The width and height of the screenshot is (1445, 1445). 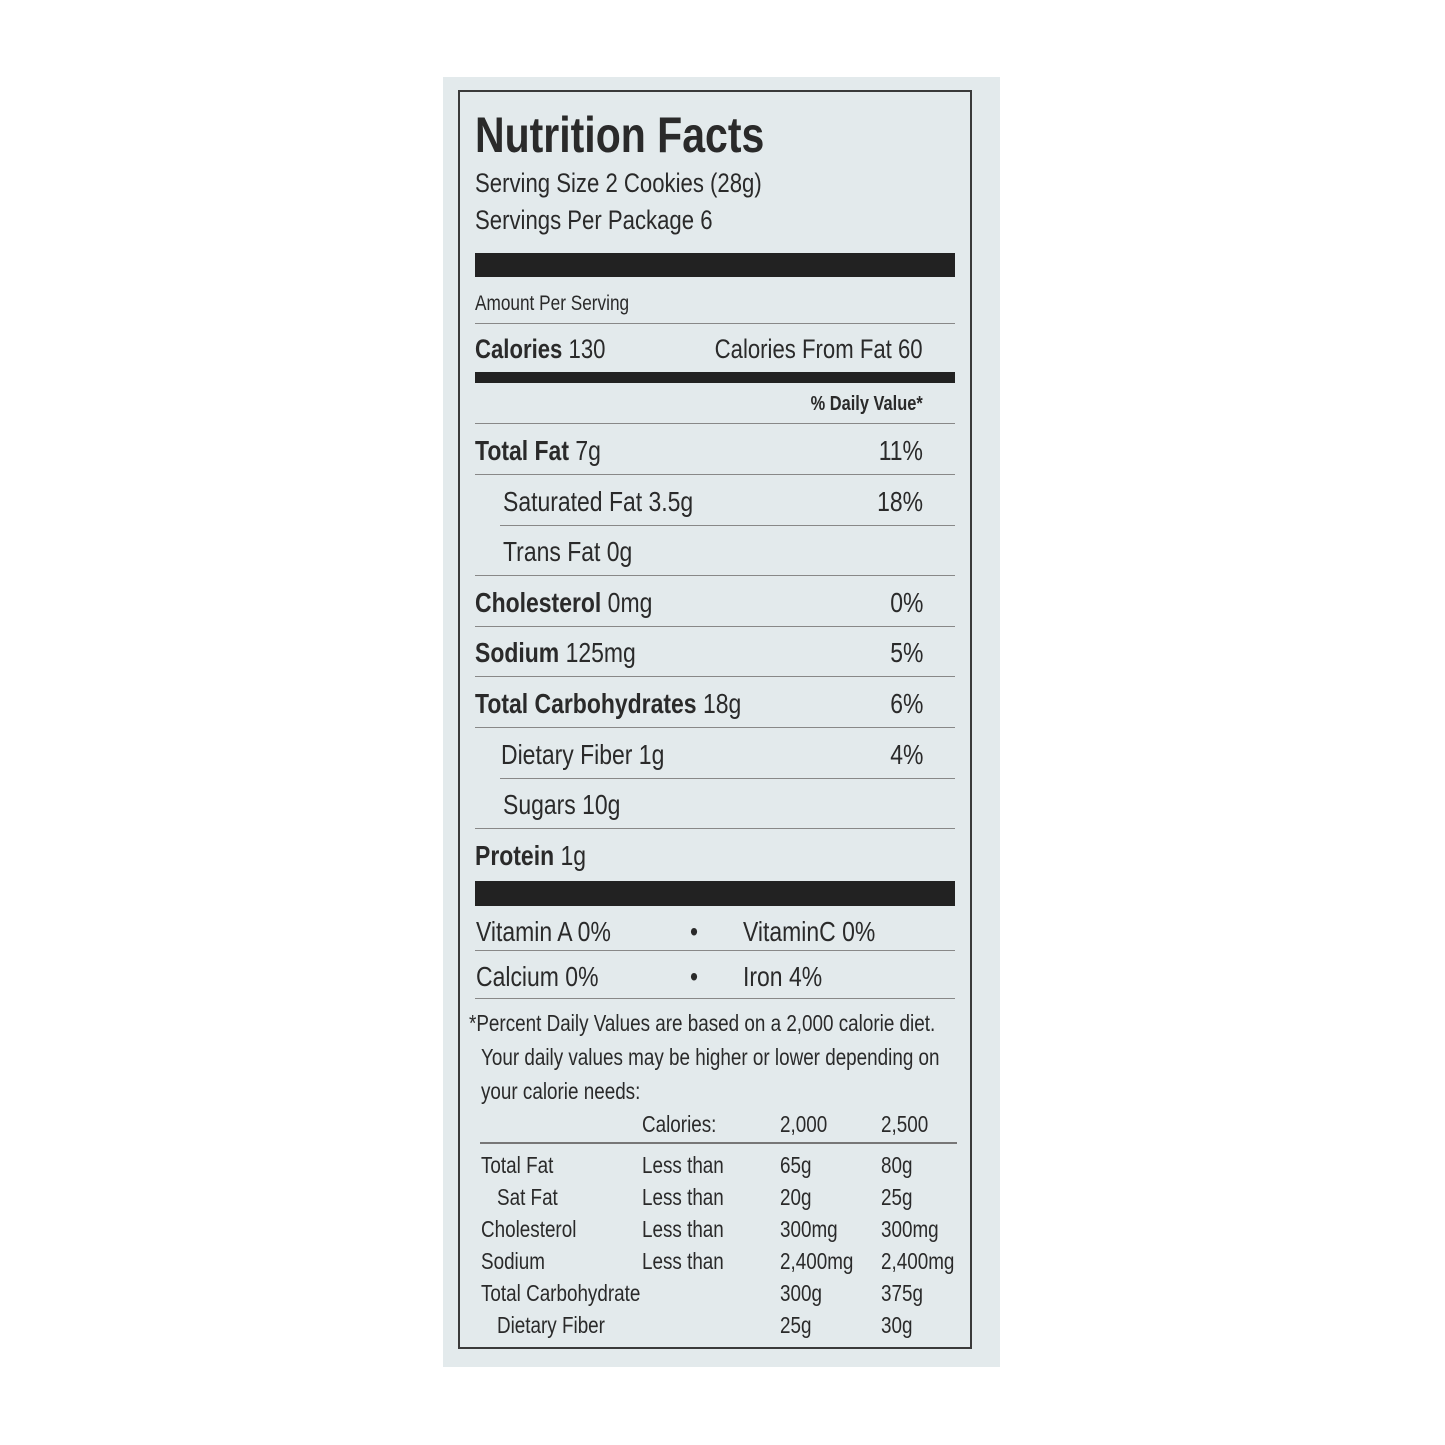 What do you see at coordinates (722, 703) in the screenshot?
I see `nutrient-amount: 18g` at bounding box center [722, 703].